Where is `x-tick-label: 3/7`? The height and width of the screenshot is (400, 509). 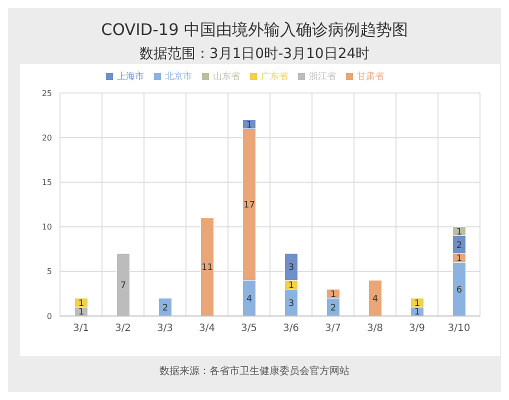 x-tick-label: 3/7 is located at coordinates (333, 328).